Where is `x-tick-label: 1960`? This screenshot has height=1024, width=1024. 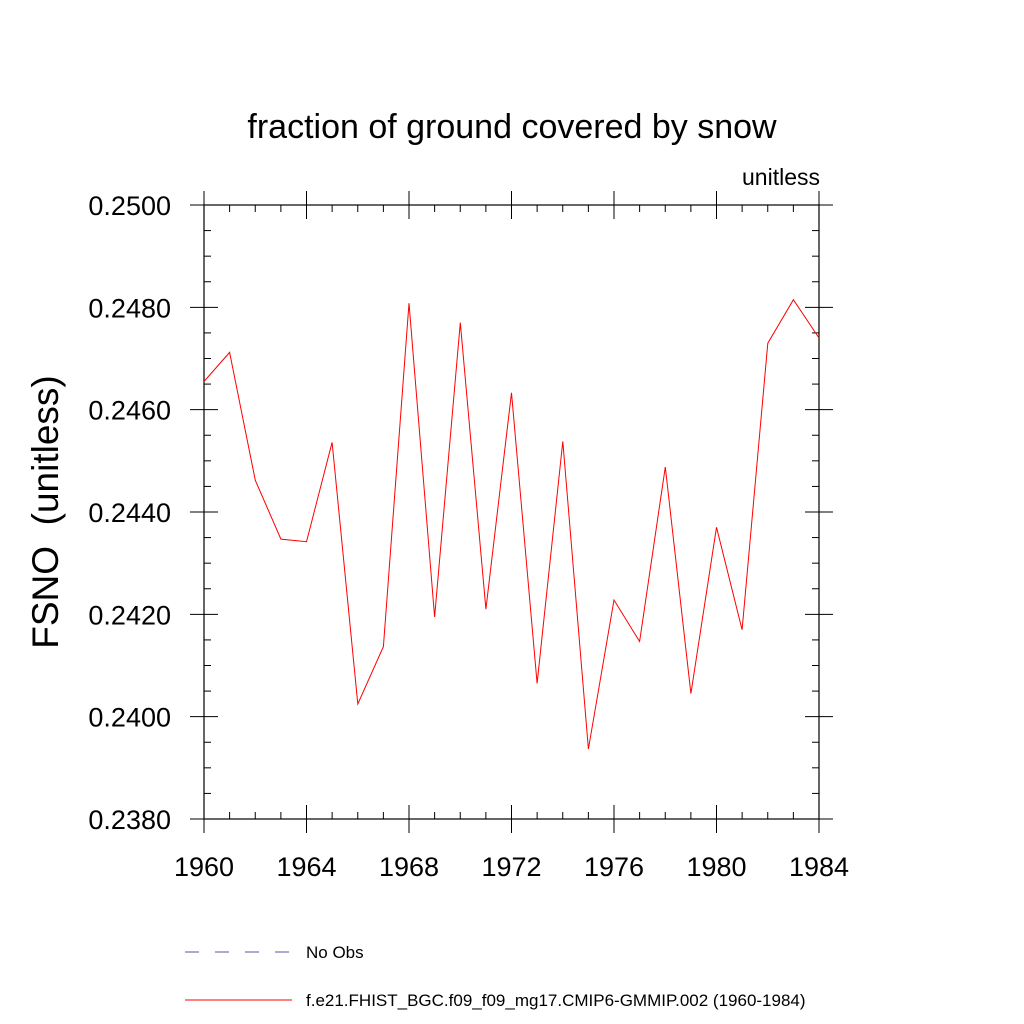 x-tick-label: 1960 is located at coordinates (204, 867).